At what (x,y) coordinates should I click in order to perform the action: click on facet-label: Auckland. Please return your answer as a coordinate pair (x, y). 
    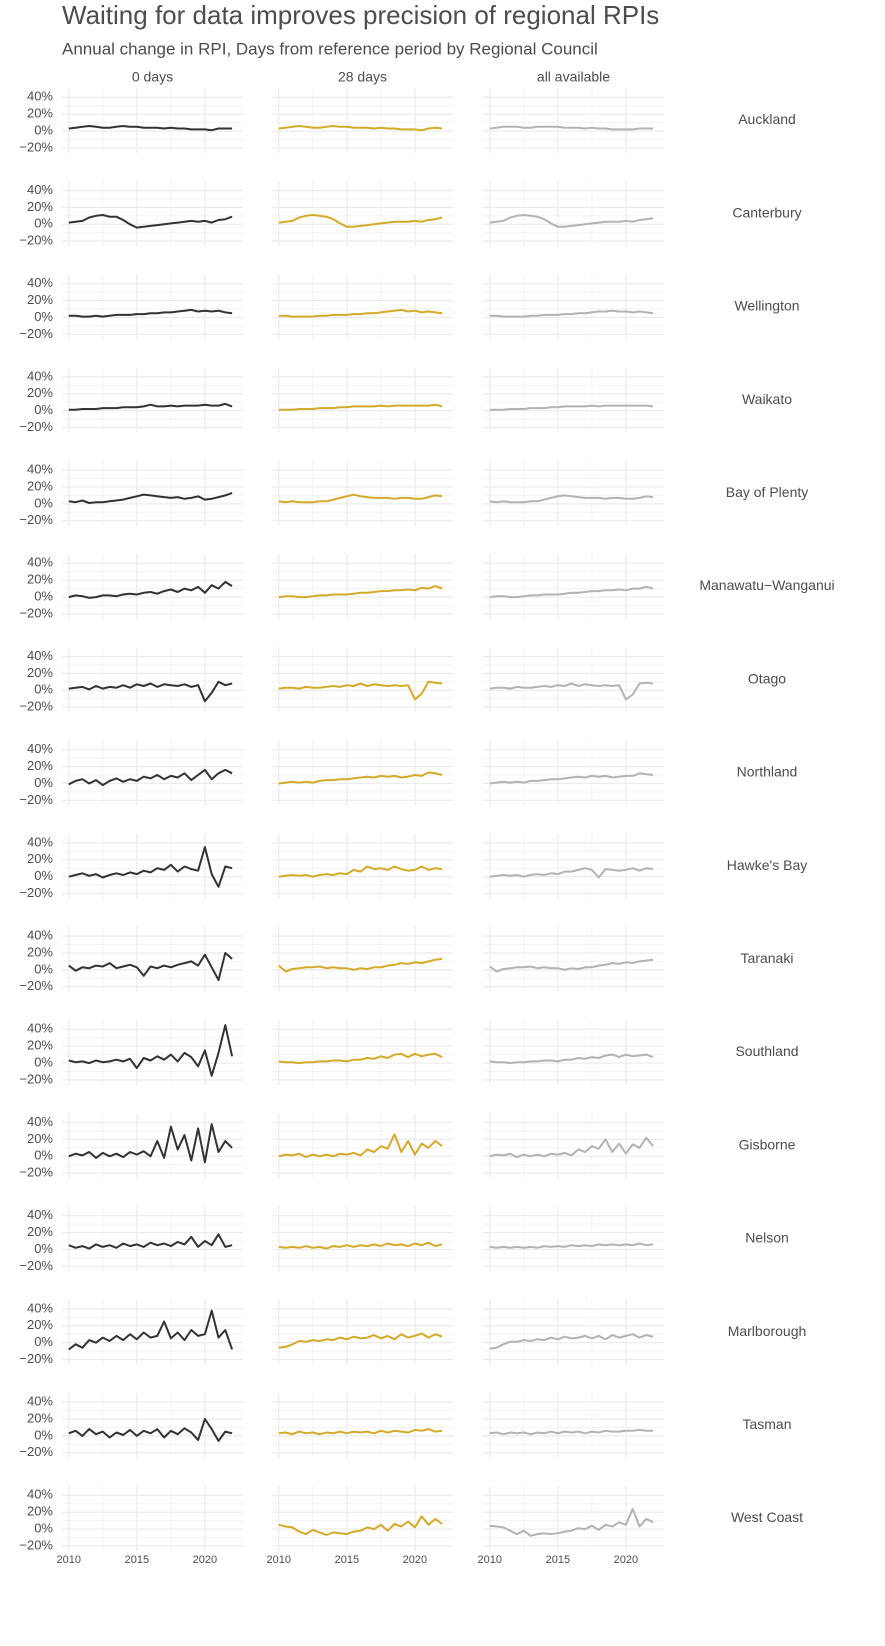
    Looking at the image, I should click on (767, 119).